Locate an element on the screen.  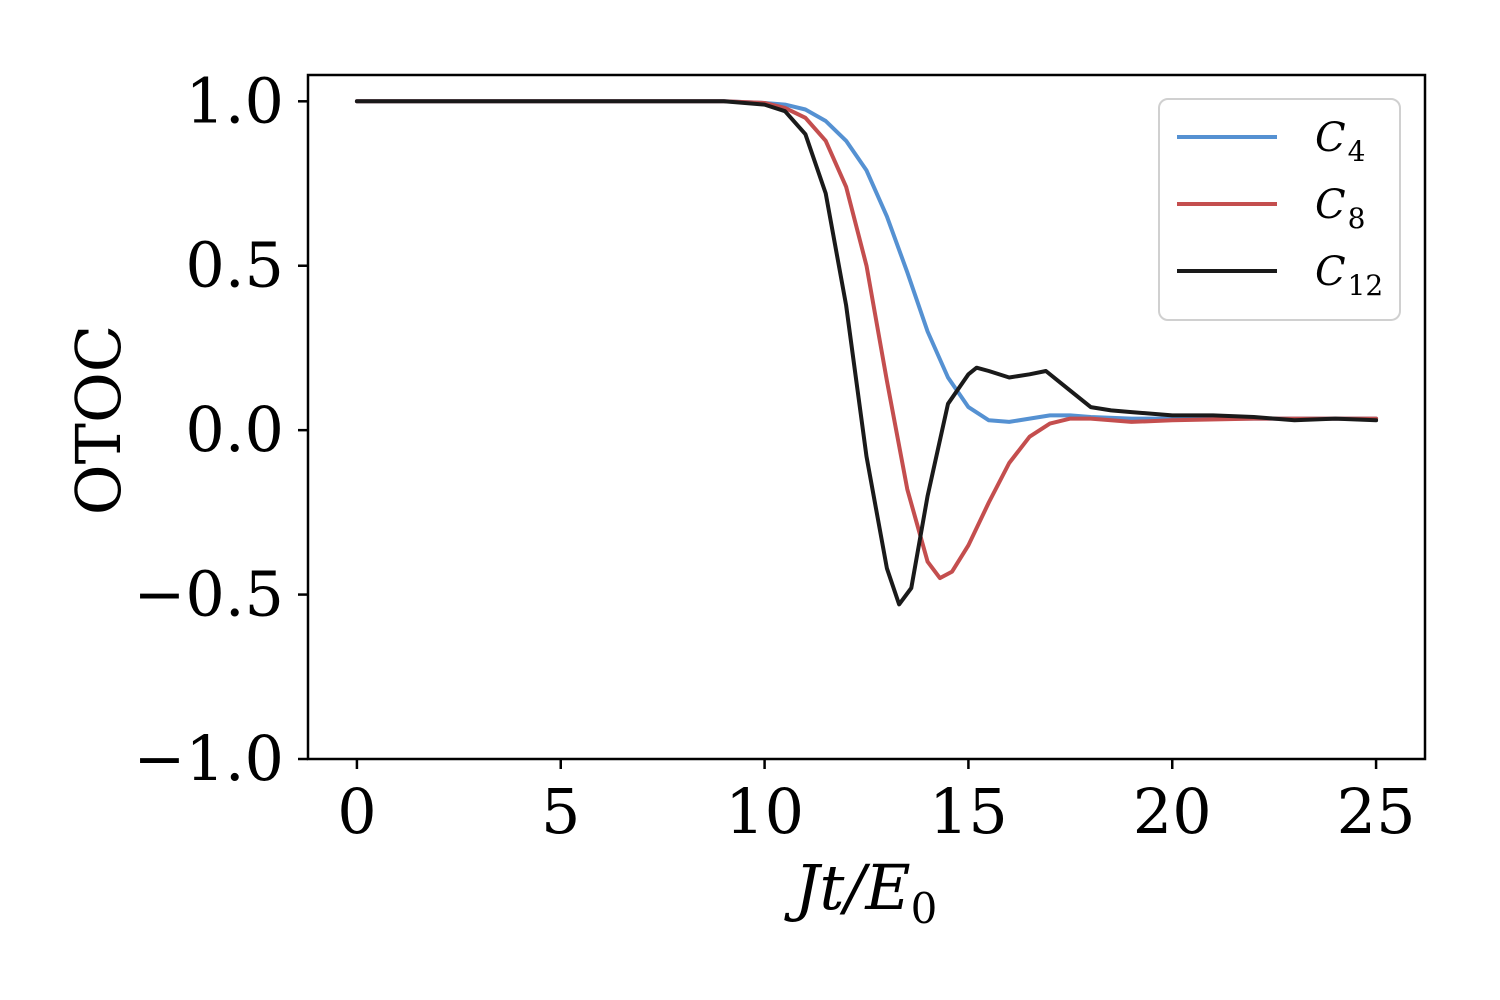
x-tick-label: 25 is located at coordinates (1376, 811).